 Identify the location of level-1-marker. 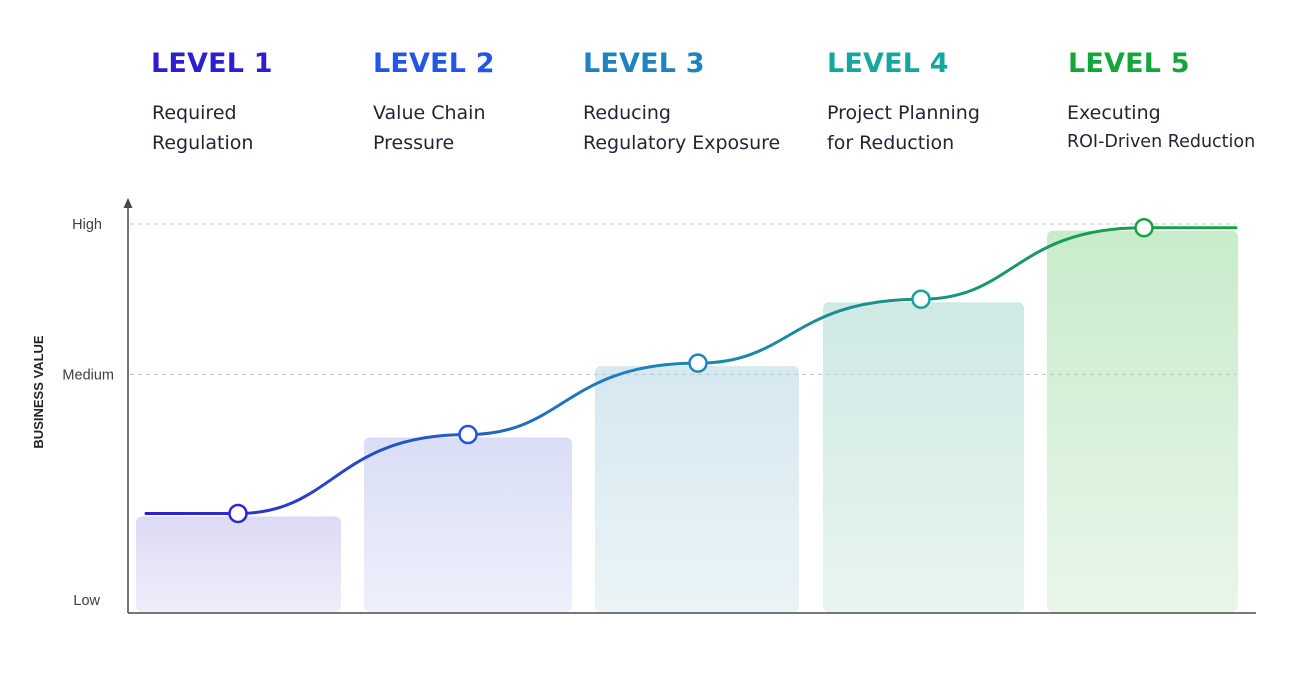
(238, 513).